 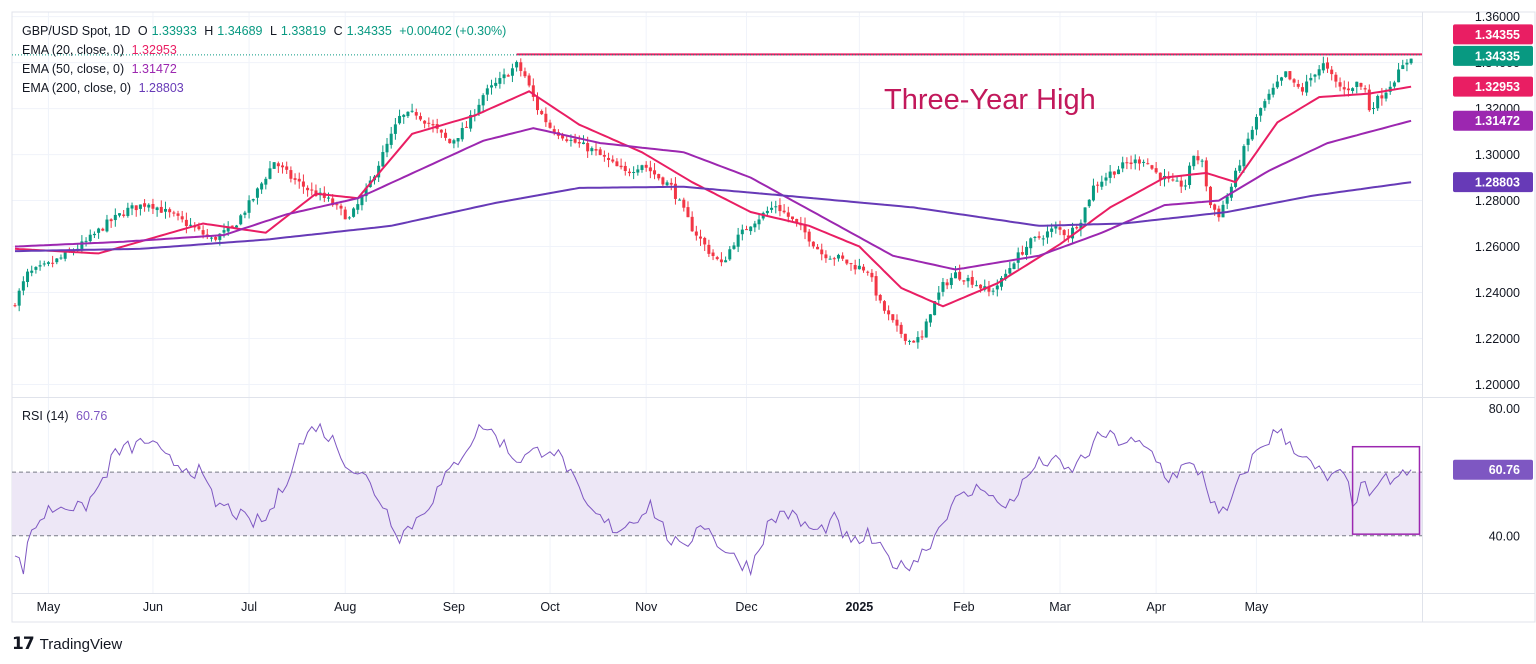 What do you see at coordinates (76, 31) in the screenshot?
I see `symbol-title: GBP/USD Spot, 1D` at bounding box center [76, 31].